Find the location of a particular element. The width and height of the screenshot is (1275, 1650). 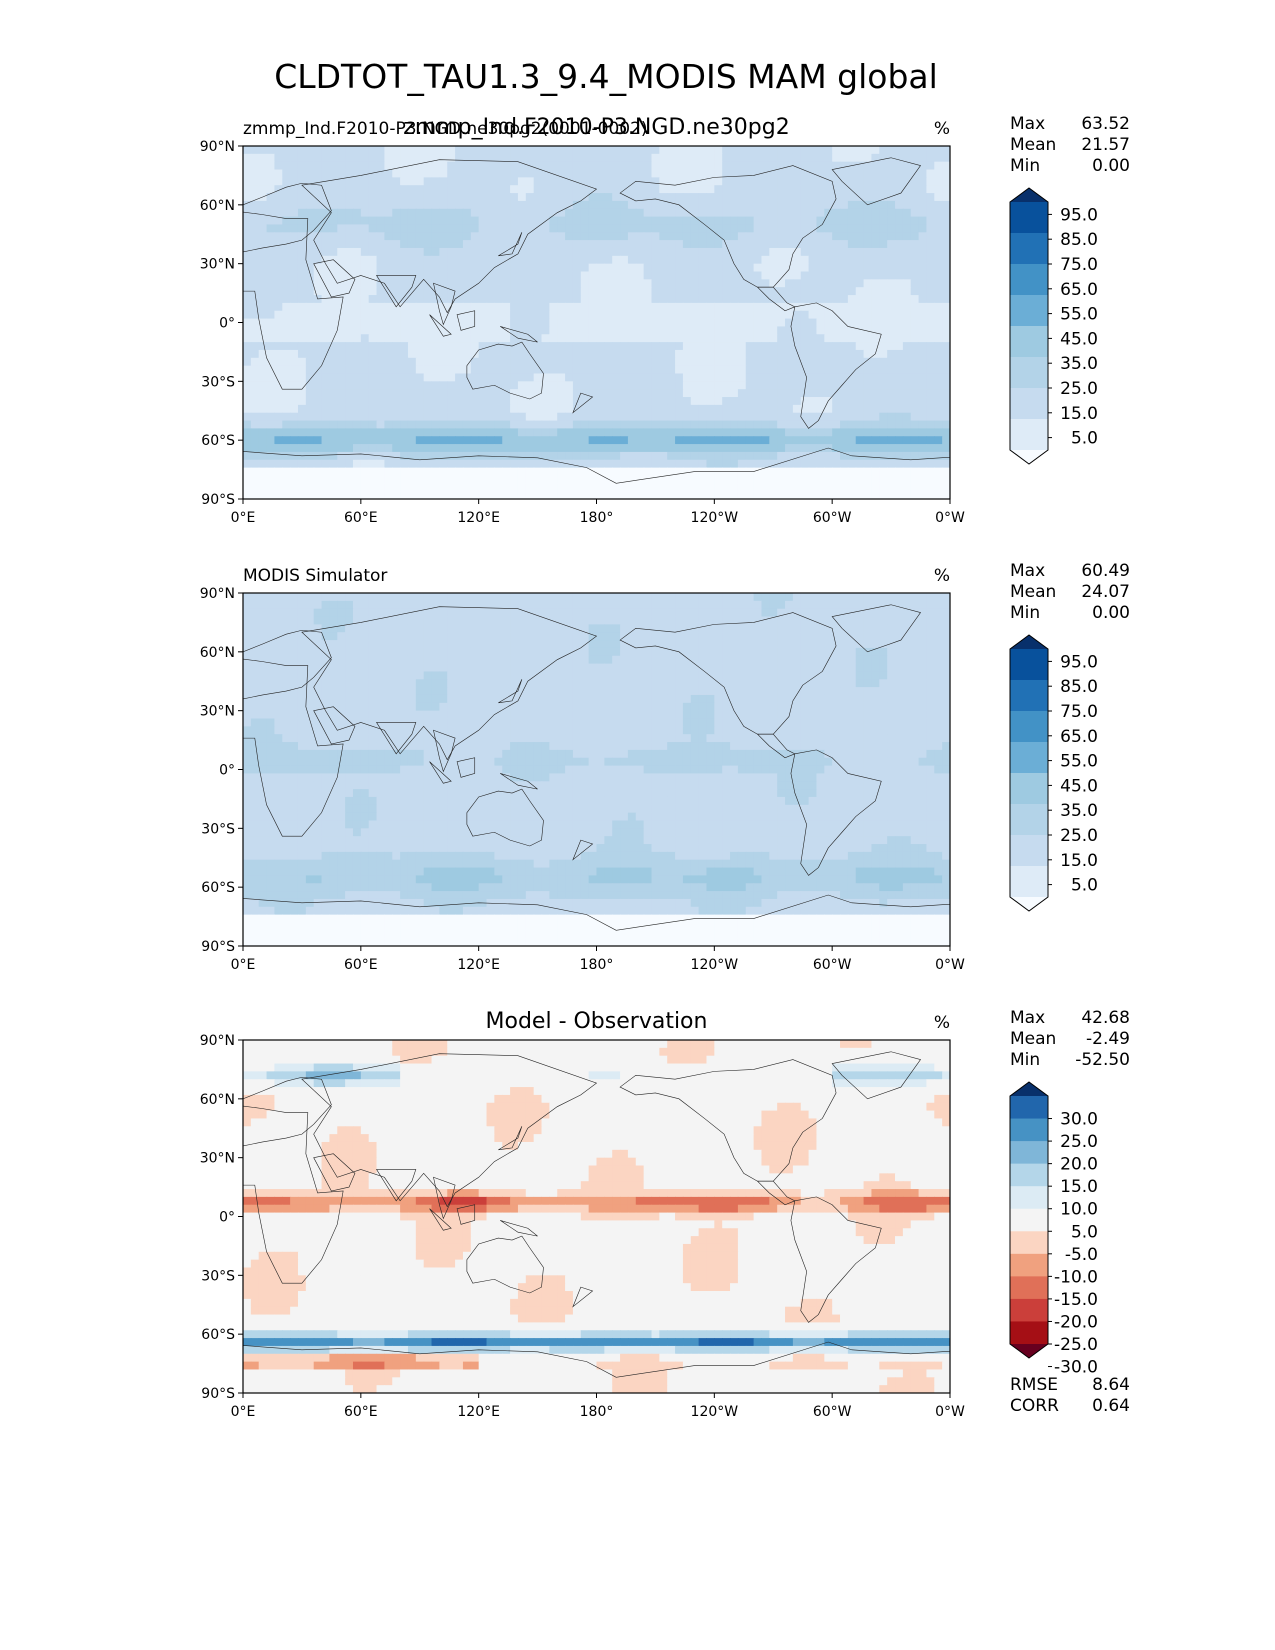

colorbar-tick-label: 20.0 is located at coordinates (1079, 1165).